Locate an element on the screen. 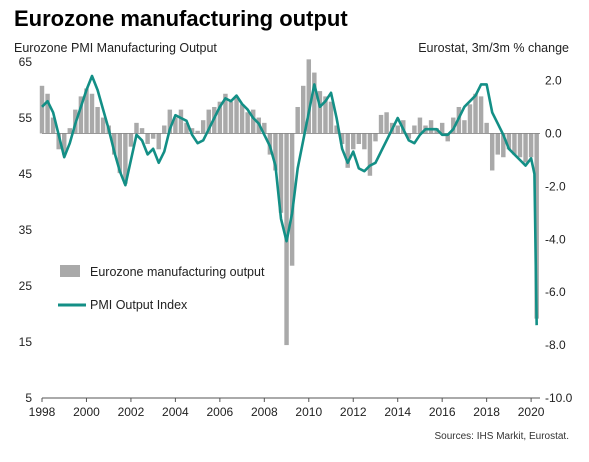  right-axis-title: Eurostat, 3m/3m % change is located at coordinates (493, 48).